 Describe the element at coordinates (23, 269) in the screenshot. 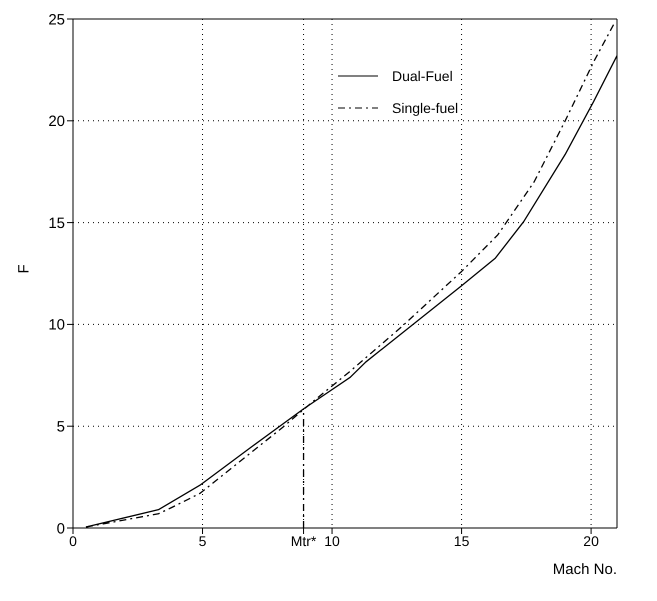

I see `y-axis-title: F` at that location.